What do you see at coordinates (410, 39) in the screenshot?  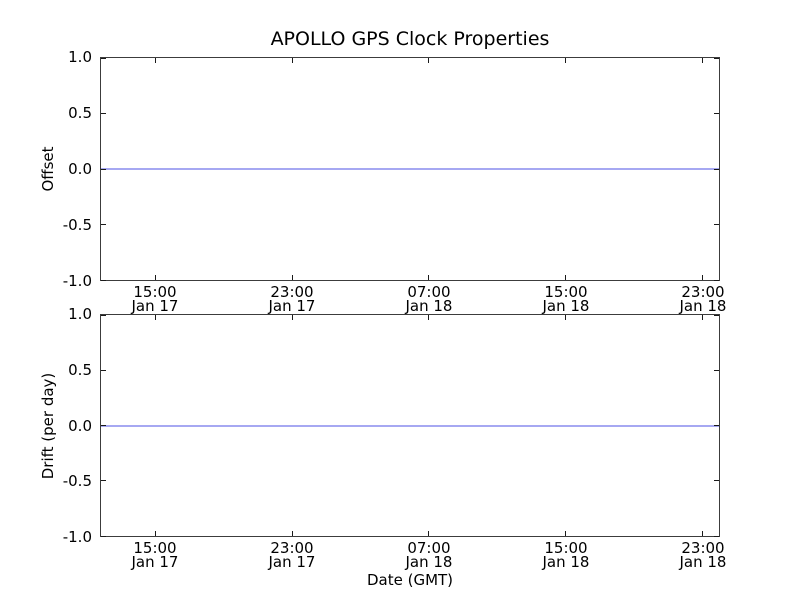 I see `chart-title: APOLLO GPS Clock Properties` at bounding box center [410, 39].